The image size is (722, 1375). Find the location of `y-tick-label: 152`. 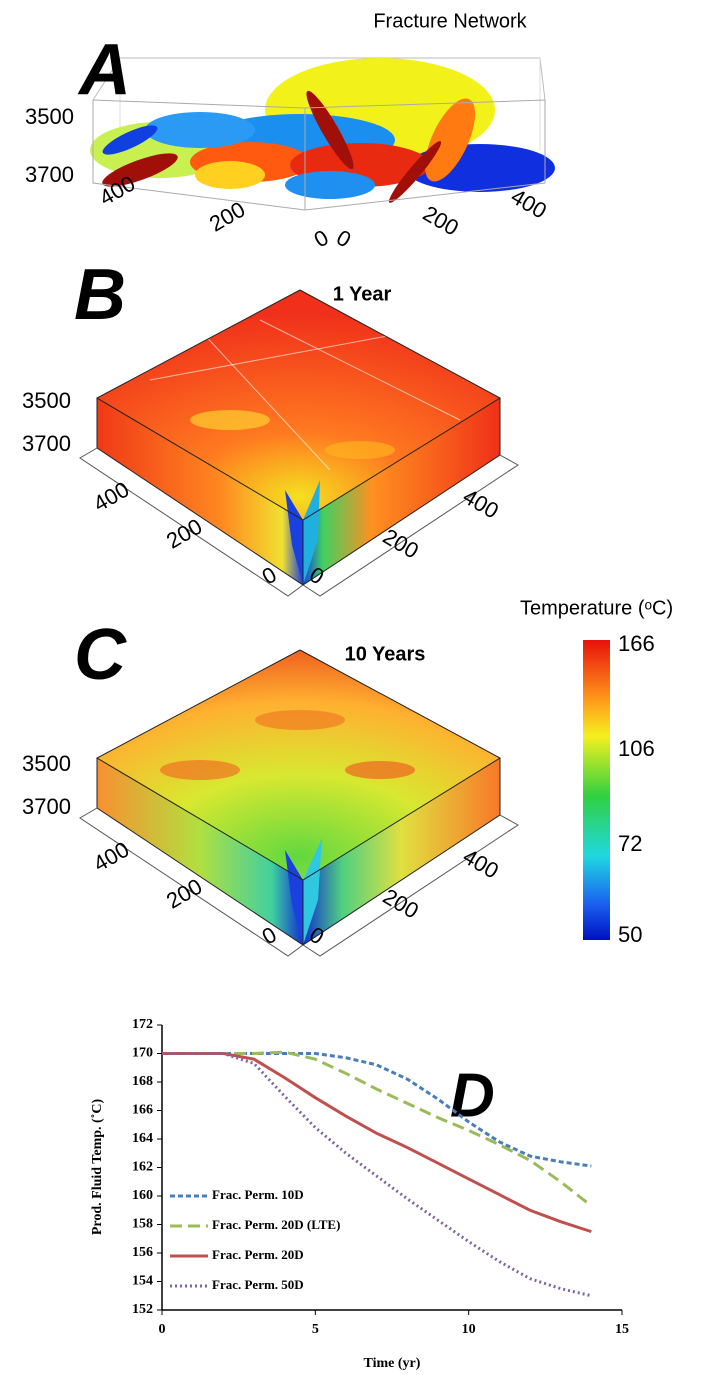

y-tick-label: 152 is located at coordinates (142, 1309).